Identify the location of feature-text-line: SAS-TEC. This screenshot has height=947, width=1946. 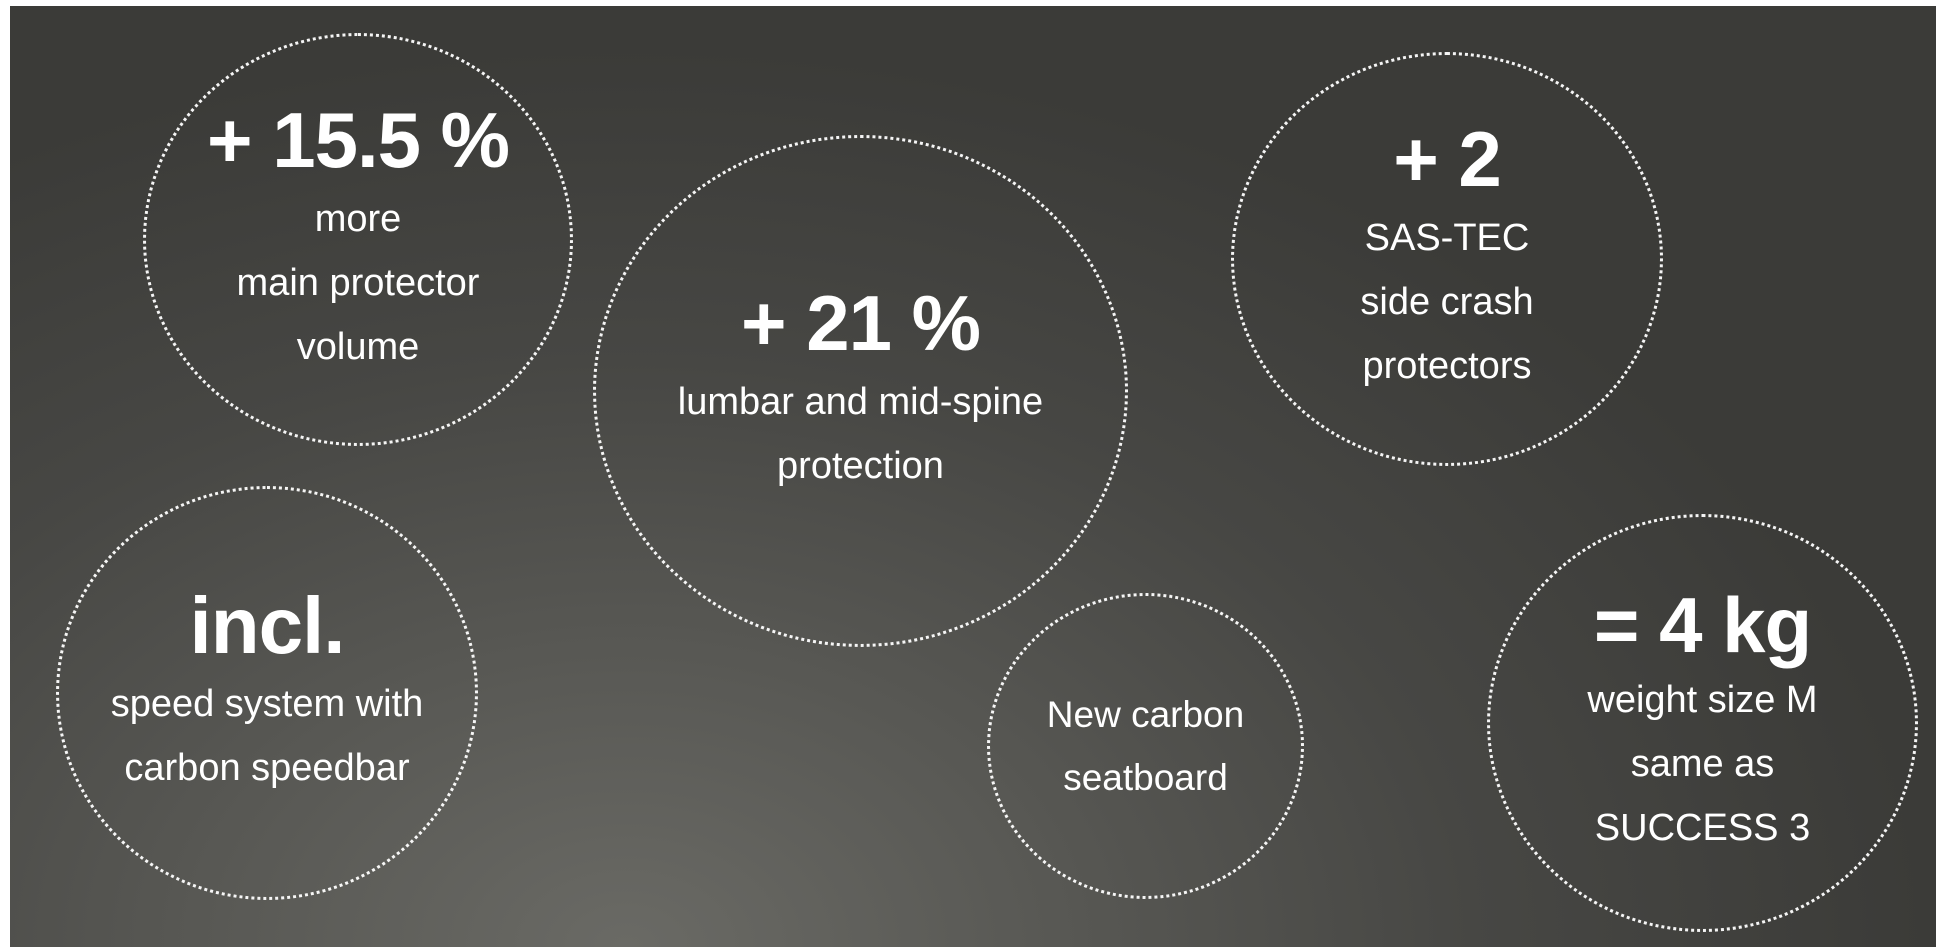
(1447, 238).